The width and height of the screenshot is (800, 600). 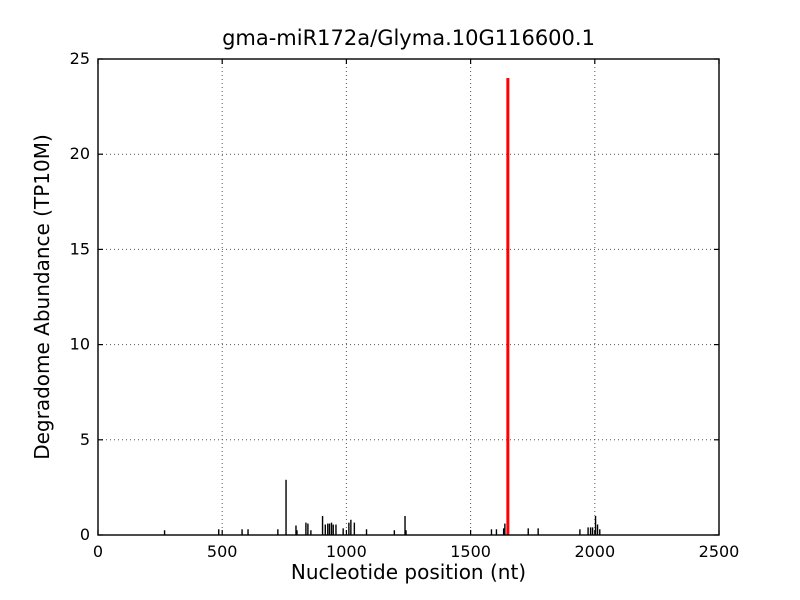 I want to click on plot-title: gma-miR172a/Glyma.10G116600.1, so click(x=408, y=38).